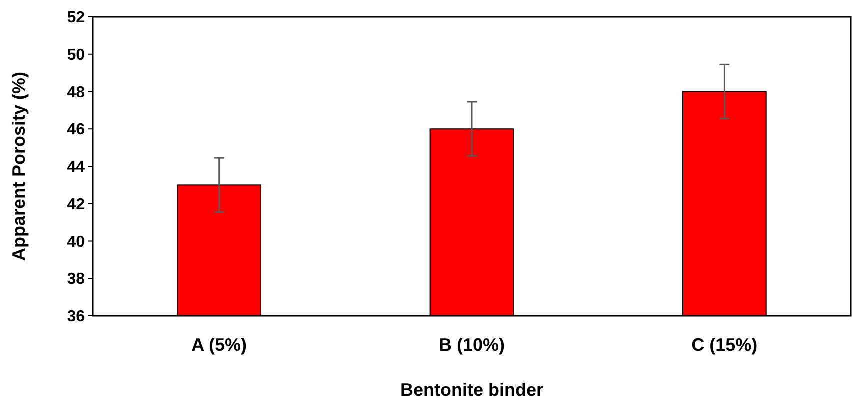  I want to click on y-tick-label: 44, so click(76, 167).